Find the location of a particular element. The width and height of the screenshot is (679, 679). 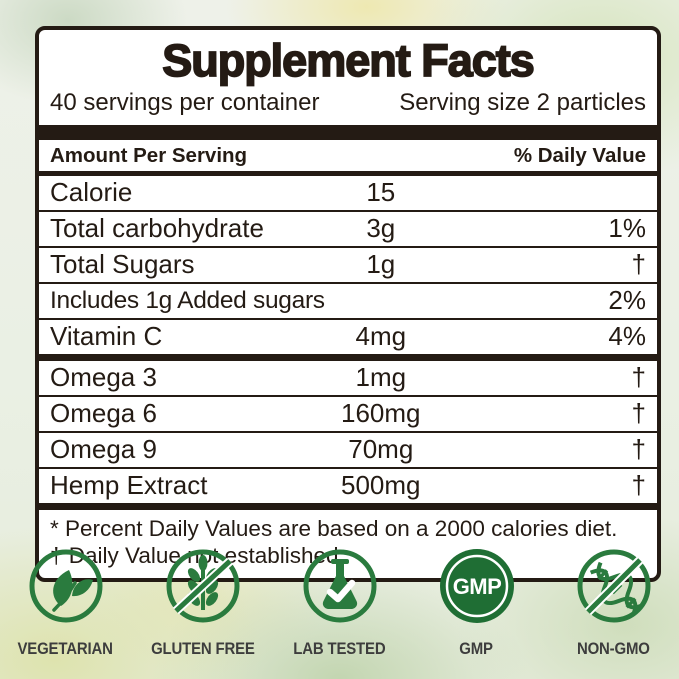

nutrient-amount: 3g is located at coordinates (381, 228).